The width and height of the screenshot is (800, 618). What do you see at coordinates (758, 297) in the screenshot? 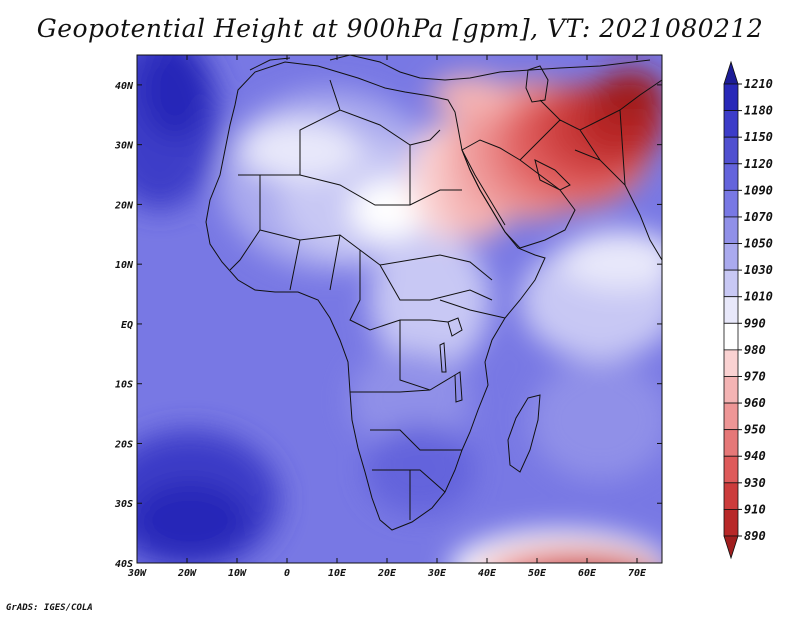
I see `colorbar-label: 1010` at bounding box center [758, 297].